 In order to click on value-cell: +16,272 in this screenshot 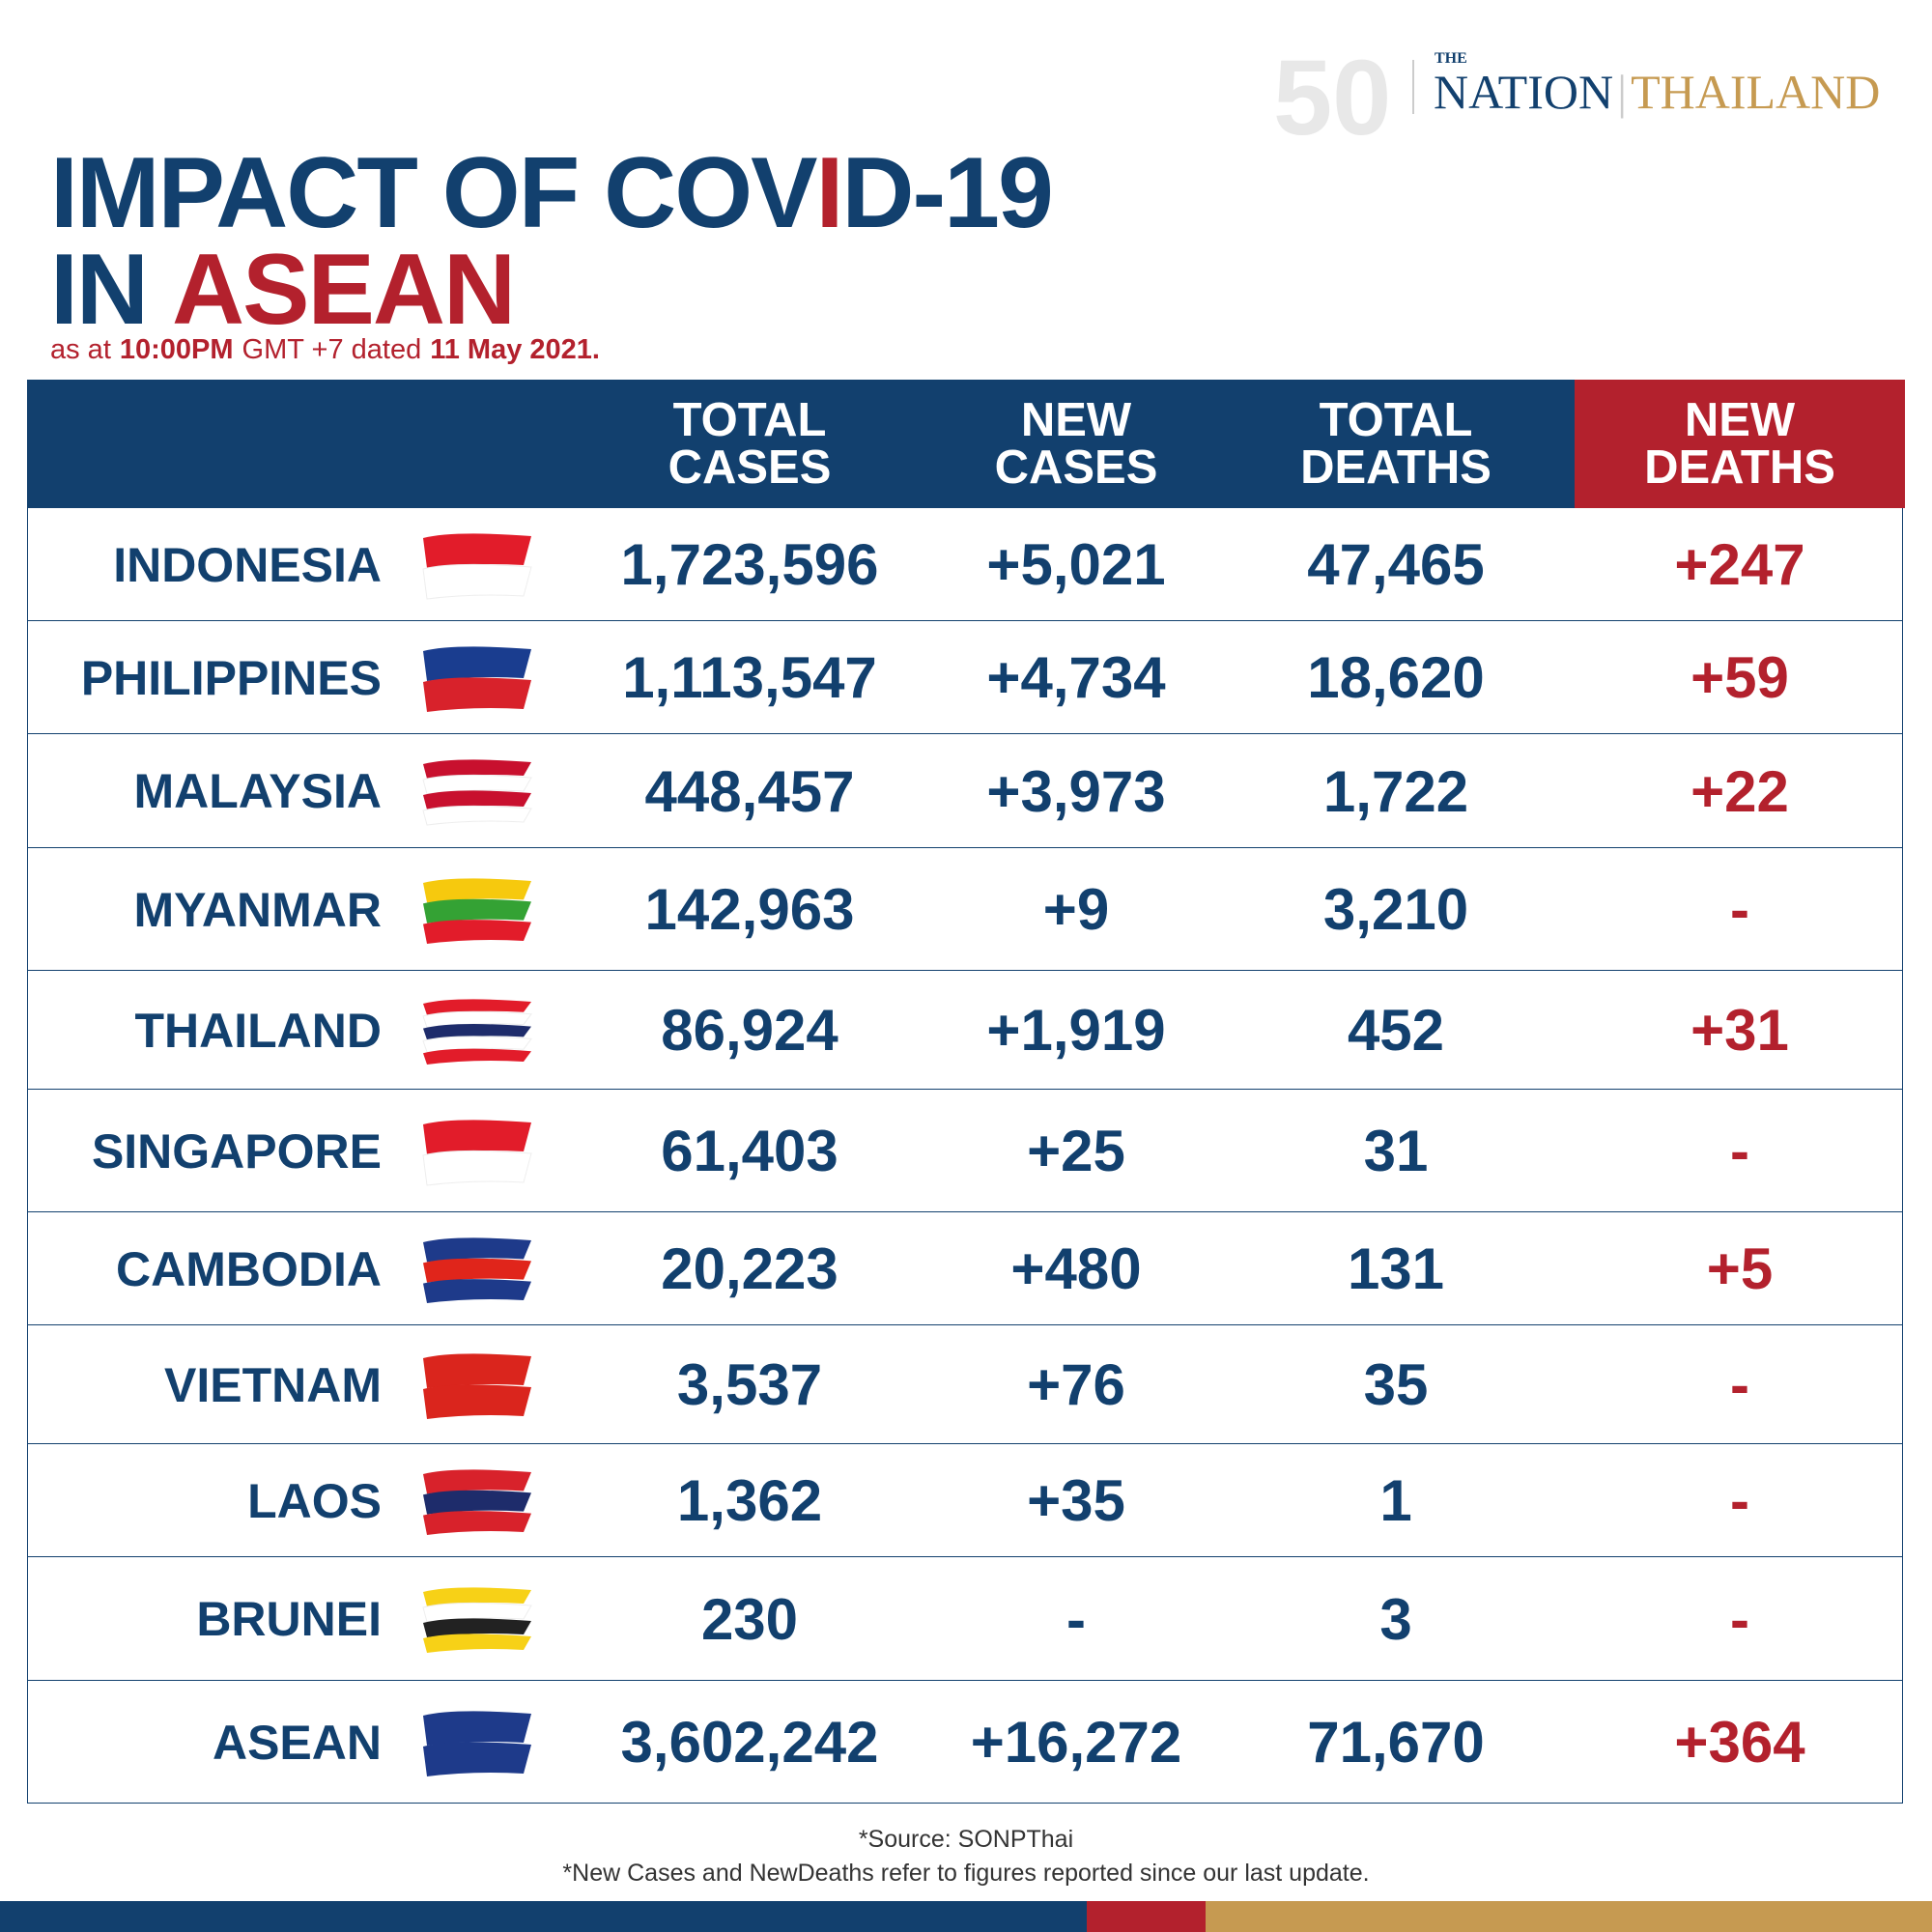, I will do `click(1076, 1742)`.